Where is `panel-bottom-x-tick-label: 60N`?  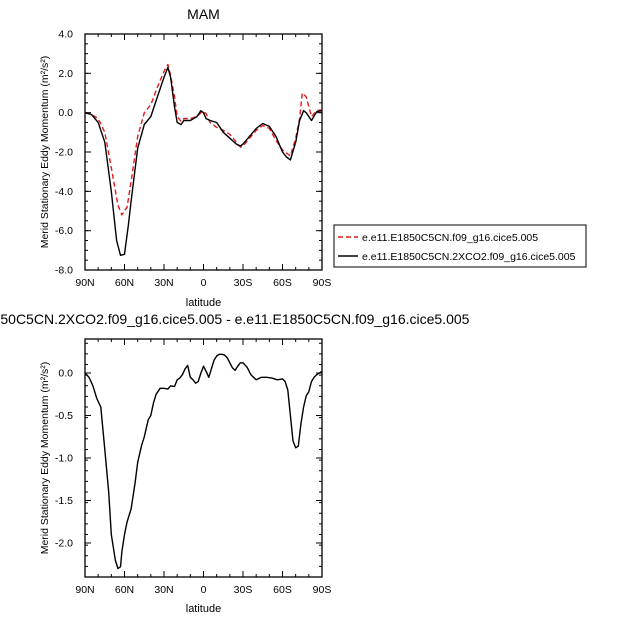 panel-bottom-x-tick-label: 60N is located at coordinates (124, 590).